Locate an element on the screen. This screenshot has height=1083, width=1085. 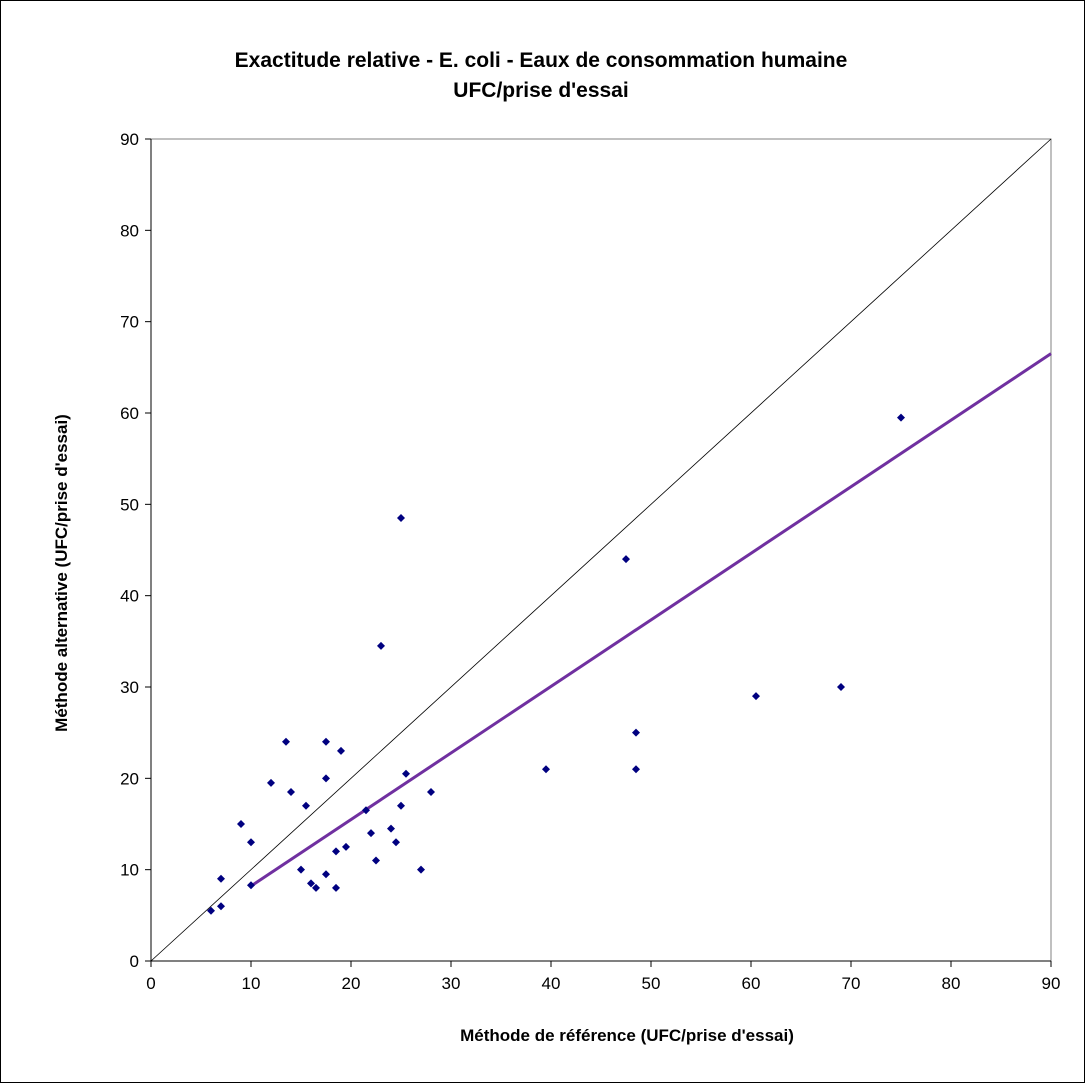
x-ticks-group: 0 10 20 30 40 50 60 70 80 90 is located at coordinates (603, 977).